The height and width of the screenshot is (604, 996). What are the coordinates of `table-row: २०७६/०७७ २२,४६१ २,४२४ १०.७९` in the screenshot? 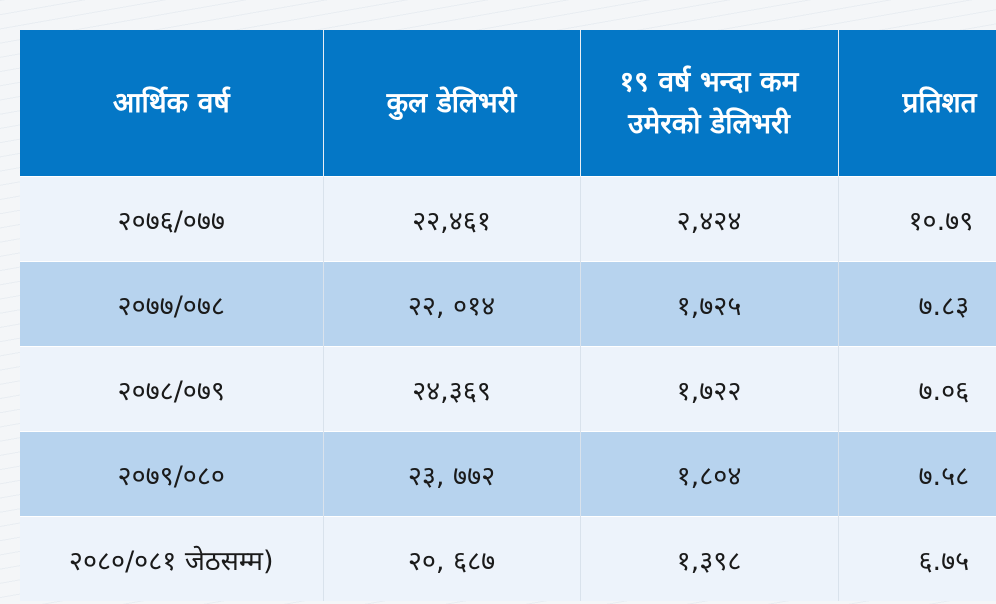 It's located at (508, 219).